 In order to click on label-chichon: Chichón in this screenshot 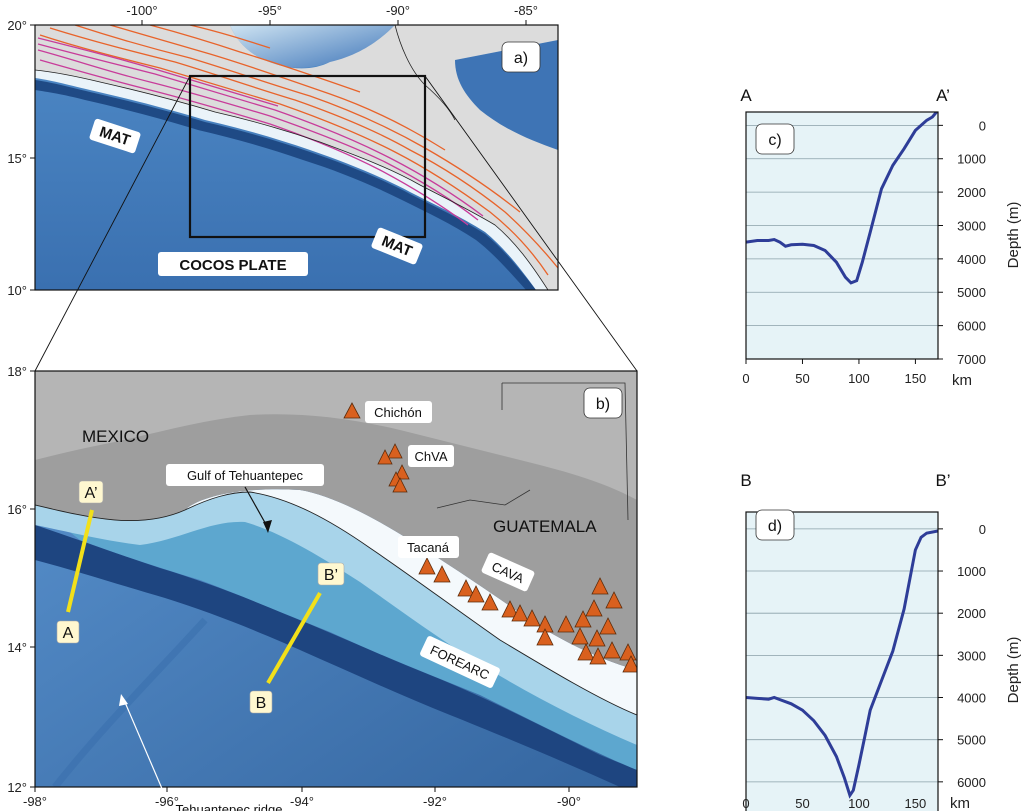, I will do `click(398, 412)`.